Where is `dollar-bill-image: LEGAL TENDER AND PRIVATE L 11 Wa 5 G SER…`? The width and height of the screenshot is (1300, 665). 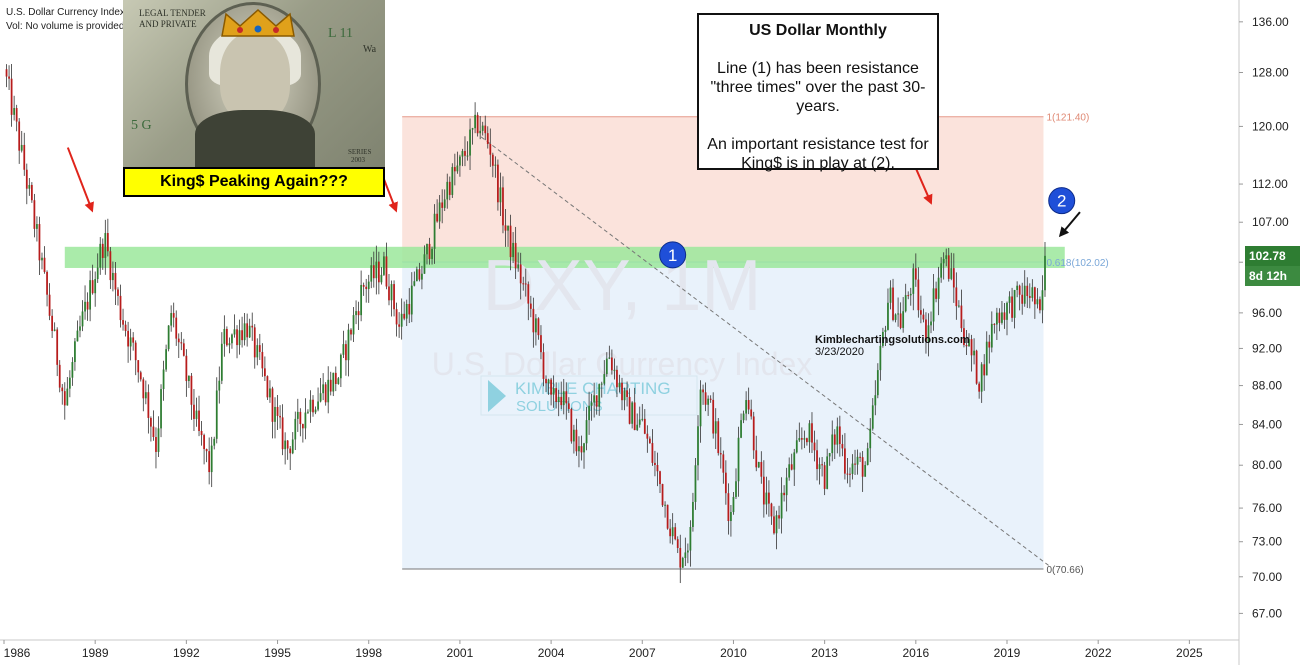
dollar-bill-image: LEGAL TENDER AND PRIVATE L 11 Wa 5 G SER… is located at coordinates (254, 83).